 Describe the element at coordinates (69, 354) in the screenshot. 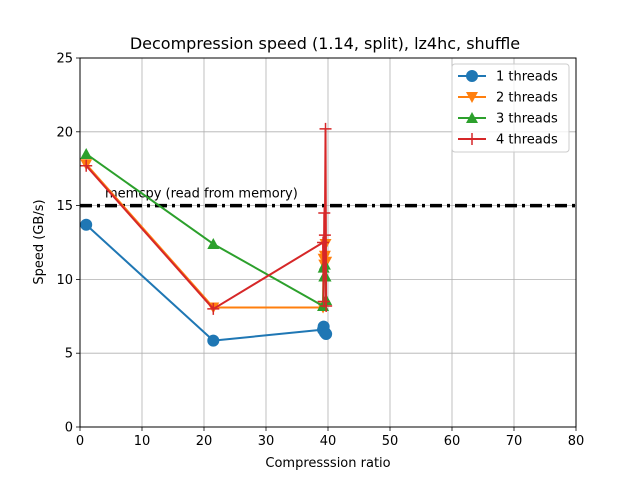

I see `y-tick-label: 5` at that location.